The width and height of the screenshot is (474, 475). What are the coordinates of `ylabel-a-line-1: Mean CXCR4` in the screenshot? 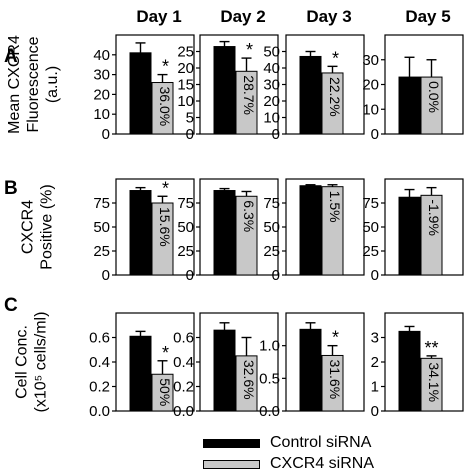 It's located at (14, 84).